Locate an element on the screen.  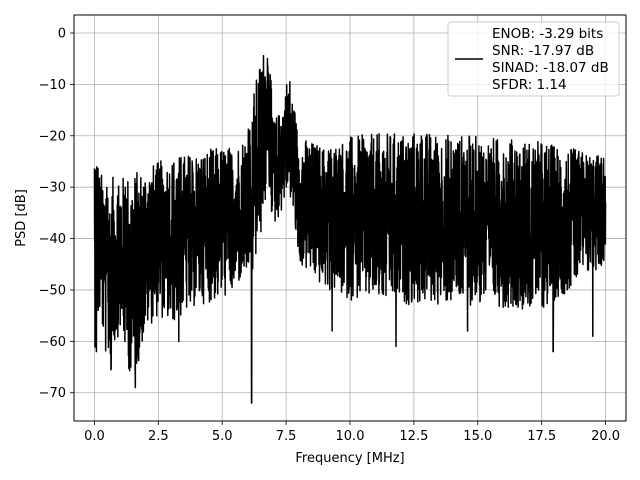
x-axis-ticks: 0.0 2.5 5.0 7.5 10.0 12.5 15.0 17.5 20.0 is located at coordinates (352, 432).